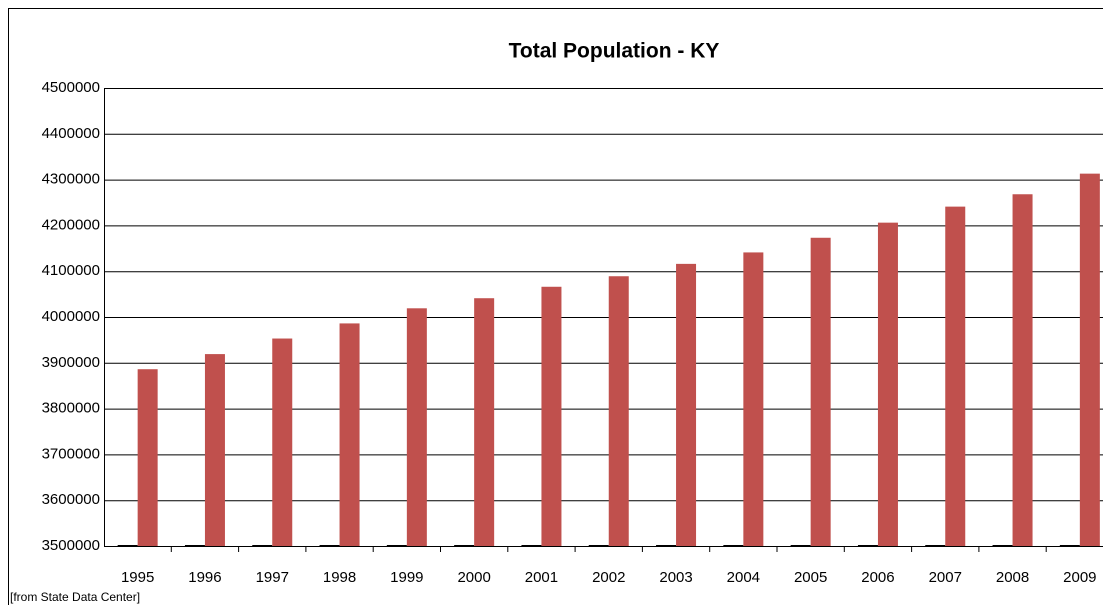  I want to click on y-tick-label: 3500000, so click(71, 545).